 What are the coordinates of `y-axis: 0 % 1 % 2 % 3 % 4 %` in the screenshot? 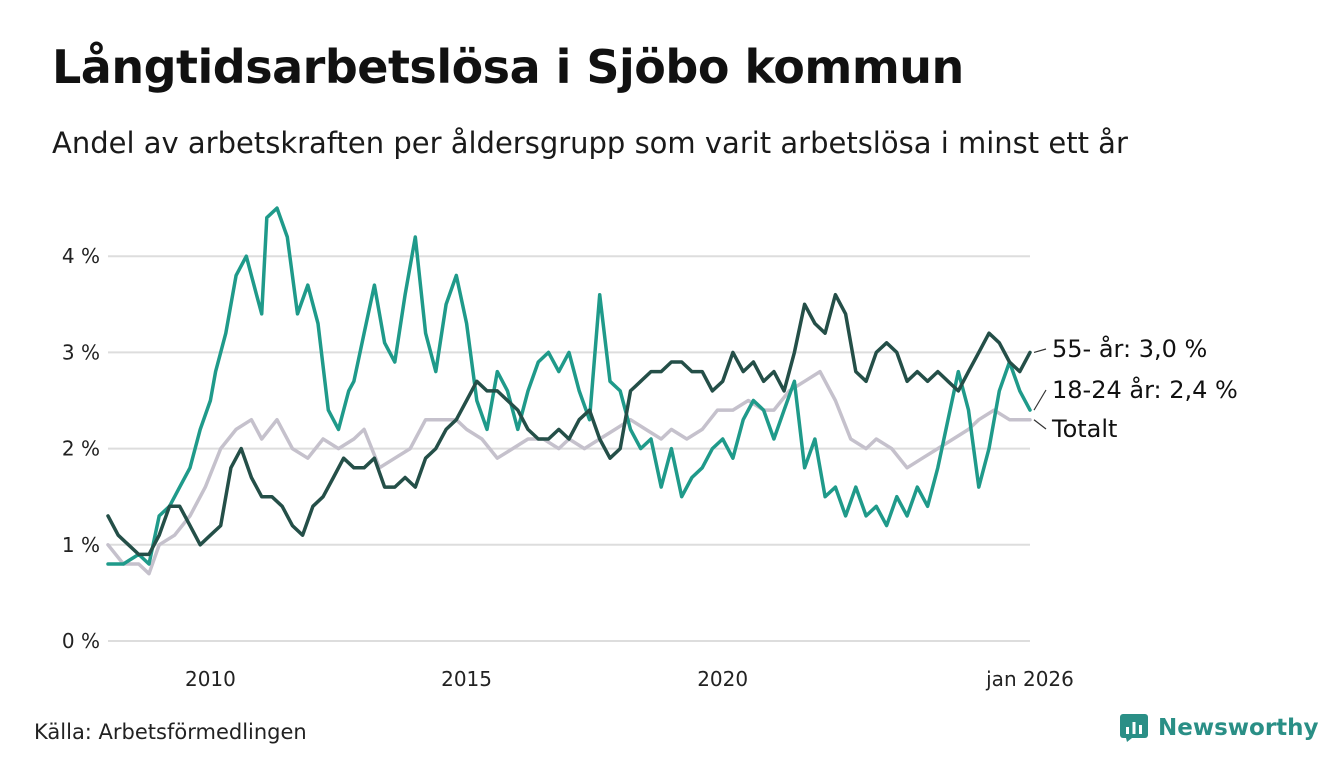 It's located at (81, 448).